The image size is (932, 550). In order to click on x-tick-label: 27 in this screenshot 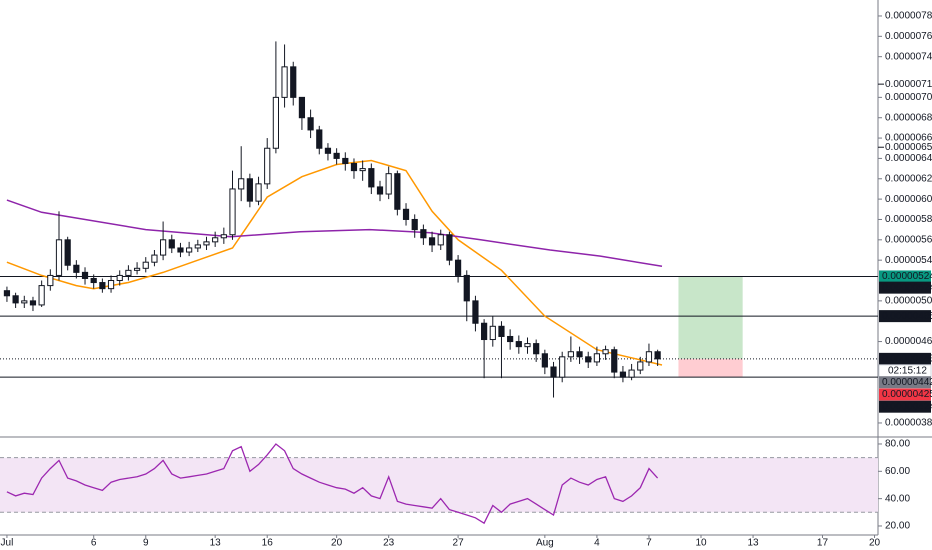, I will do `click(459, 543)`.